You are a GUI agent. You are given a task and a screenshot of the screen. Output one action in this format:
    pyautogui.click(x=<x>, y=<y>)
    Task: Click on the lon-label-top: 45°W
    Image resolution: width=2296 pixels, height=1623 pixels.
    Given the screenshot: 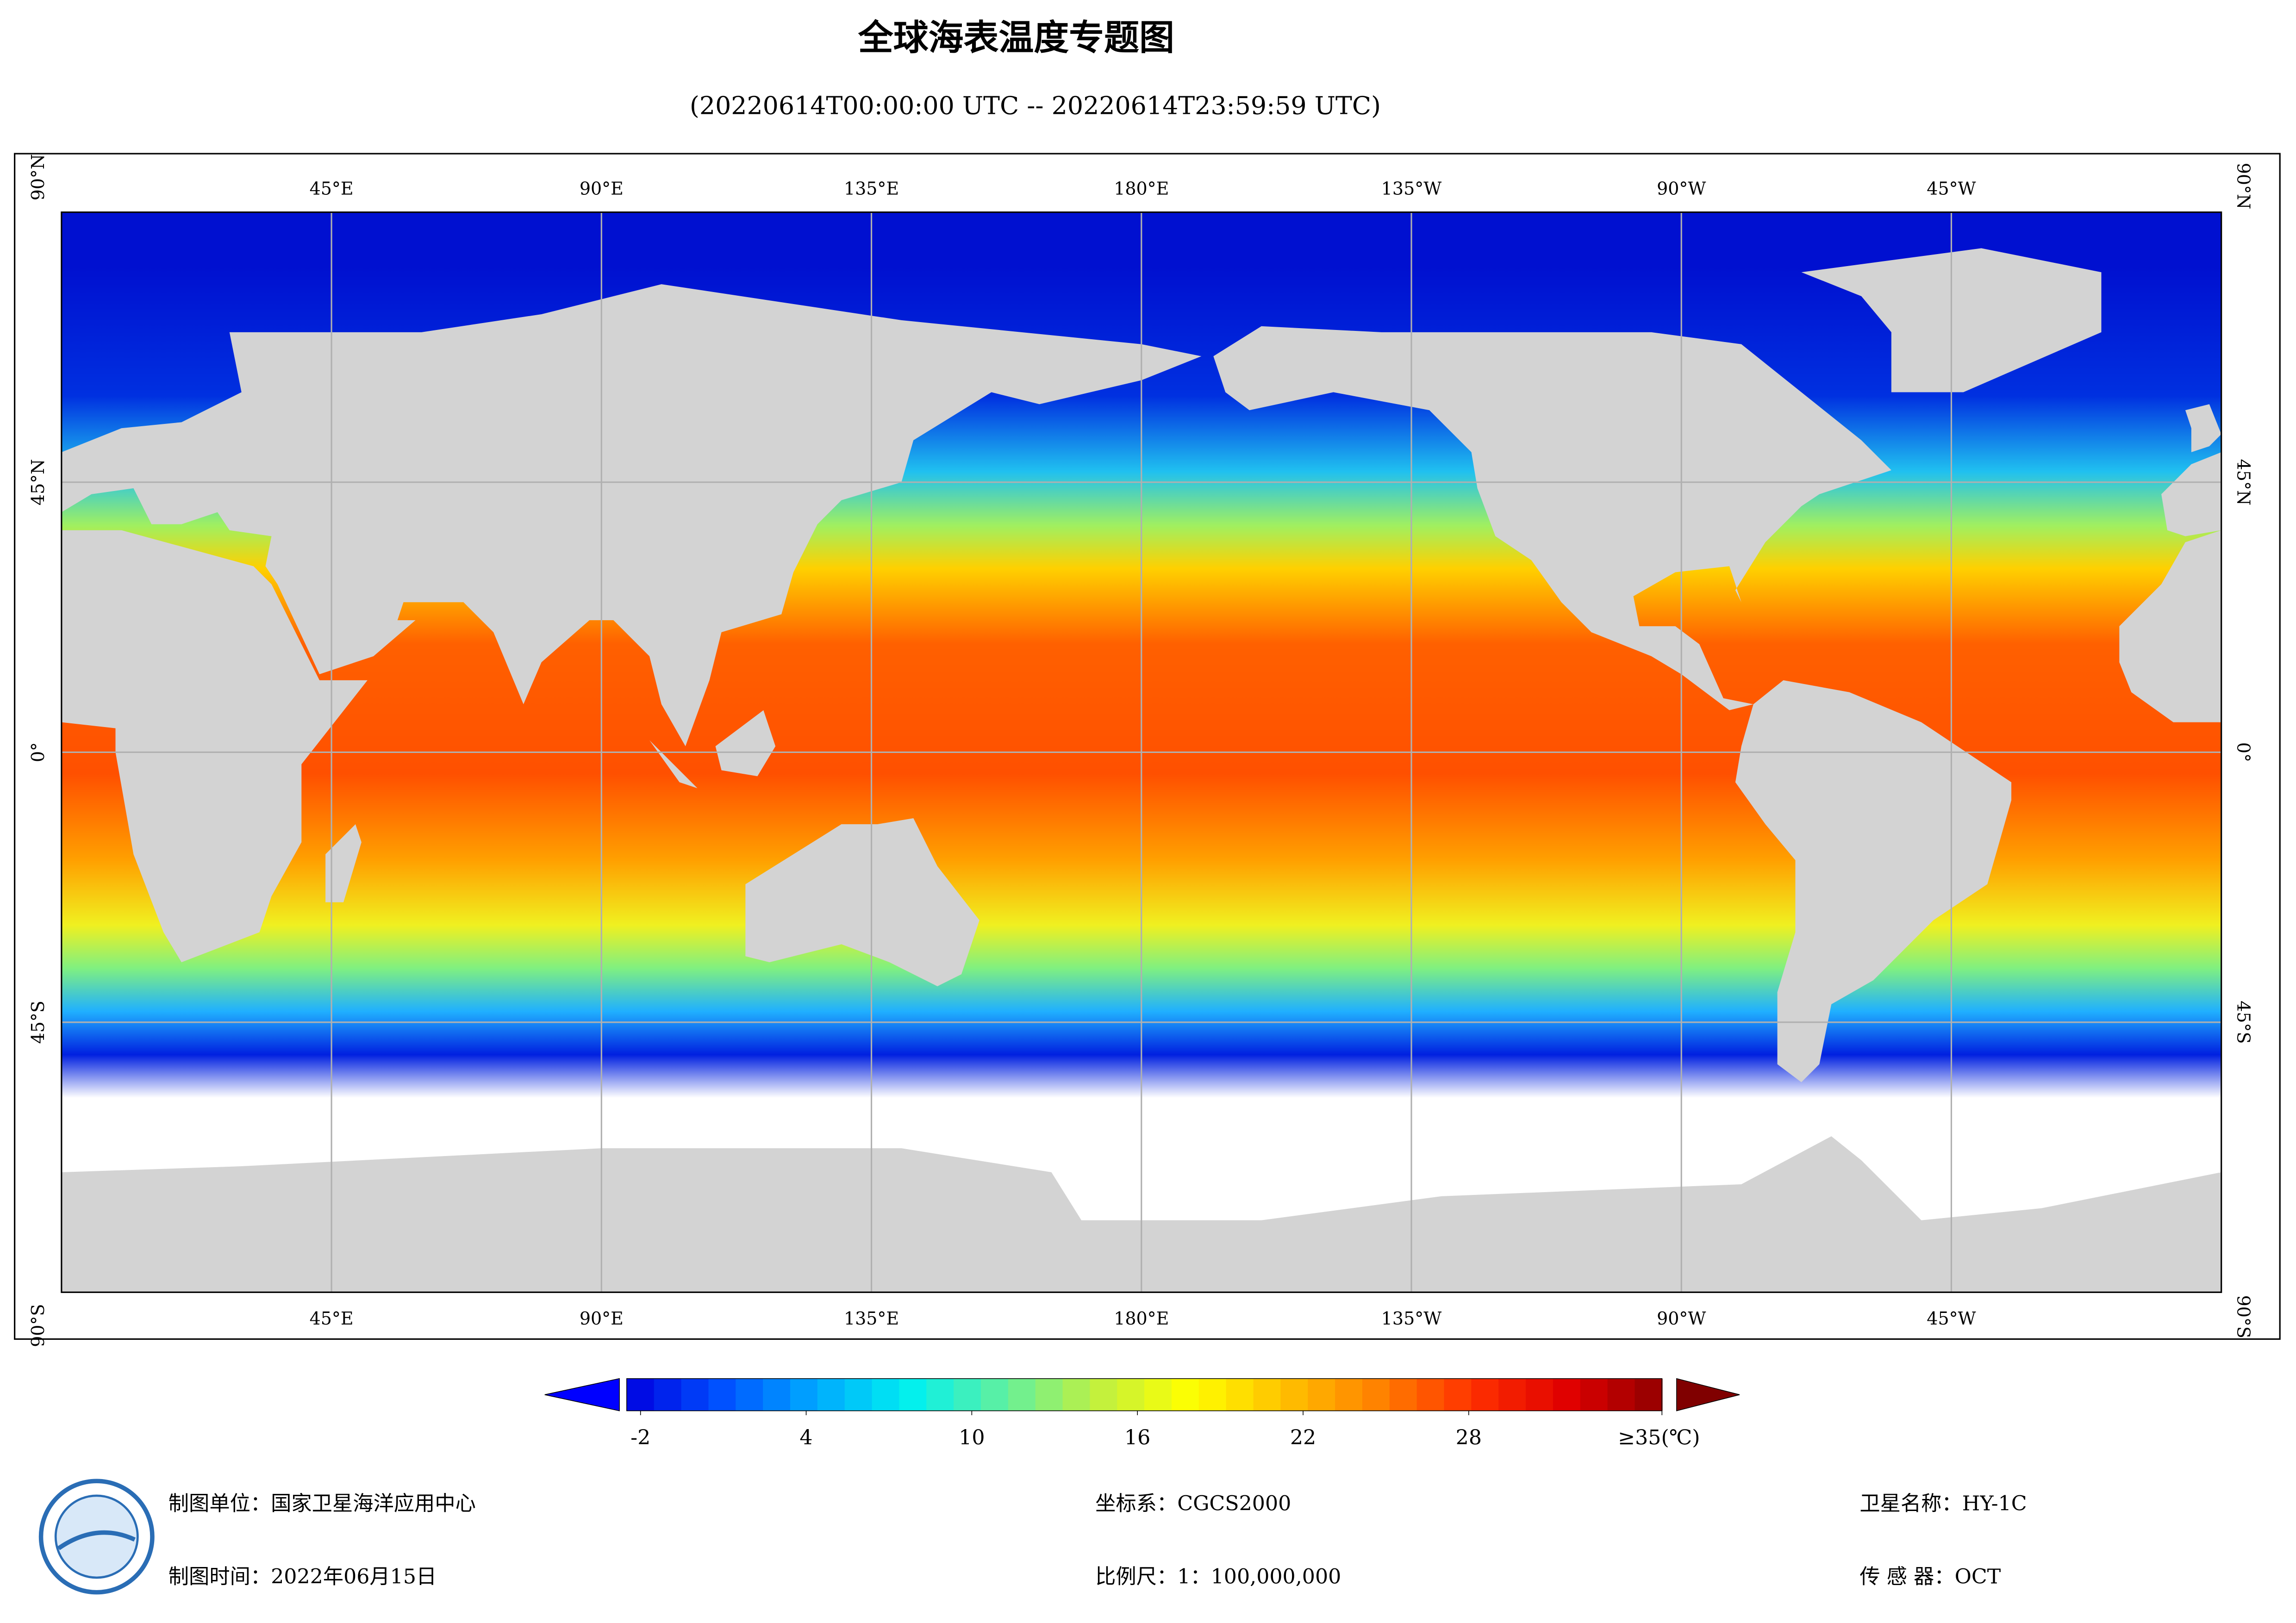 What is the action you would take?
    pyautogui.click(x=1951, y=189)
    